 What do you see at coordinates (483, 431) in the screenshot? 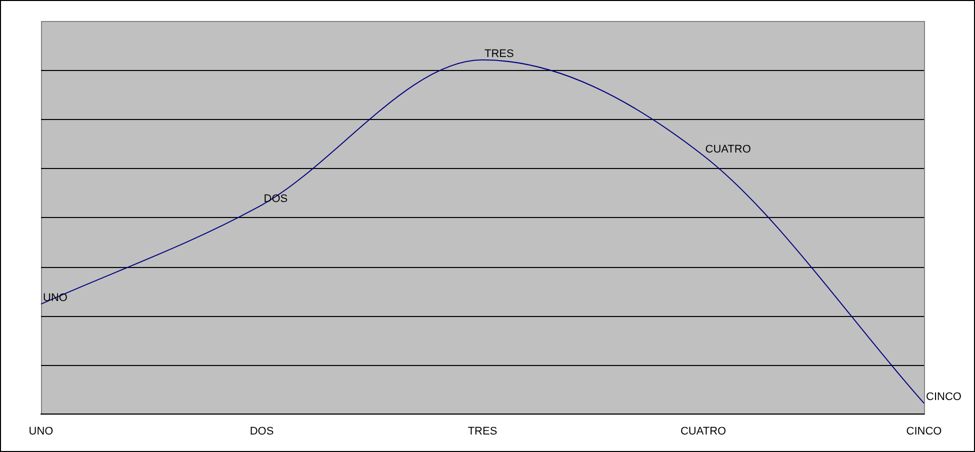
I see `x-tick-label: TRES` at bounding box center [483, 431].